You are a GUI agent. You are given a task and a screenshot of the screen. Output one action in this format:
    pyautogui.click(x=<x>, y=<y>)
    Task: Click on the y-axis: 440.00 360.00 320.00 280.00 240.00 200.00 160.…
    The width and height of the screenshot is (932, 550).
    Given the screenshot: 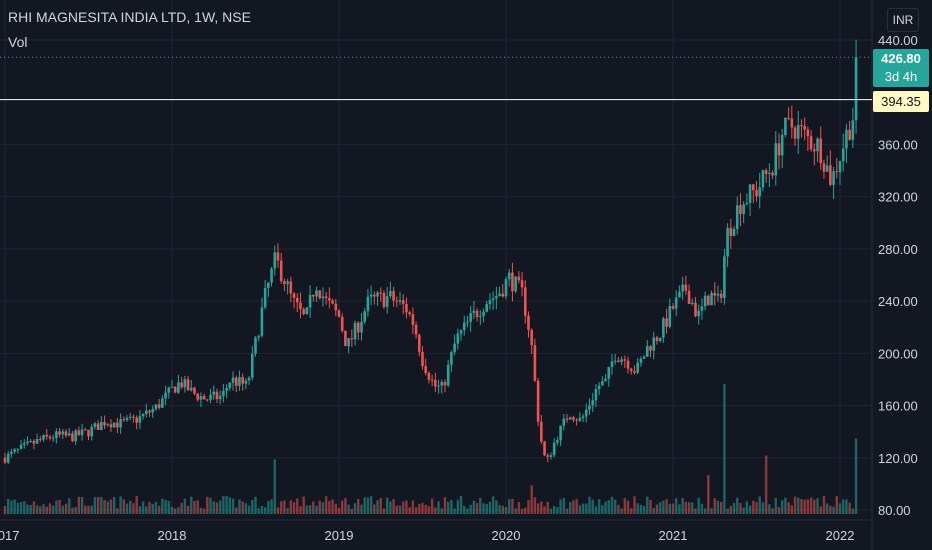 What is the action you would take?
    pyautogui.click(x=898, y=275)
    